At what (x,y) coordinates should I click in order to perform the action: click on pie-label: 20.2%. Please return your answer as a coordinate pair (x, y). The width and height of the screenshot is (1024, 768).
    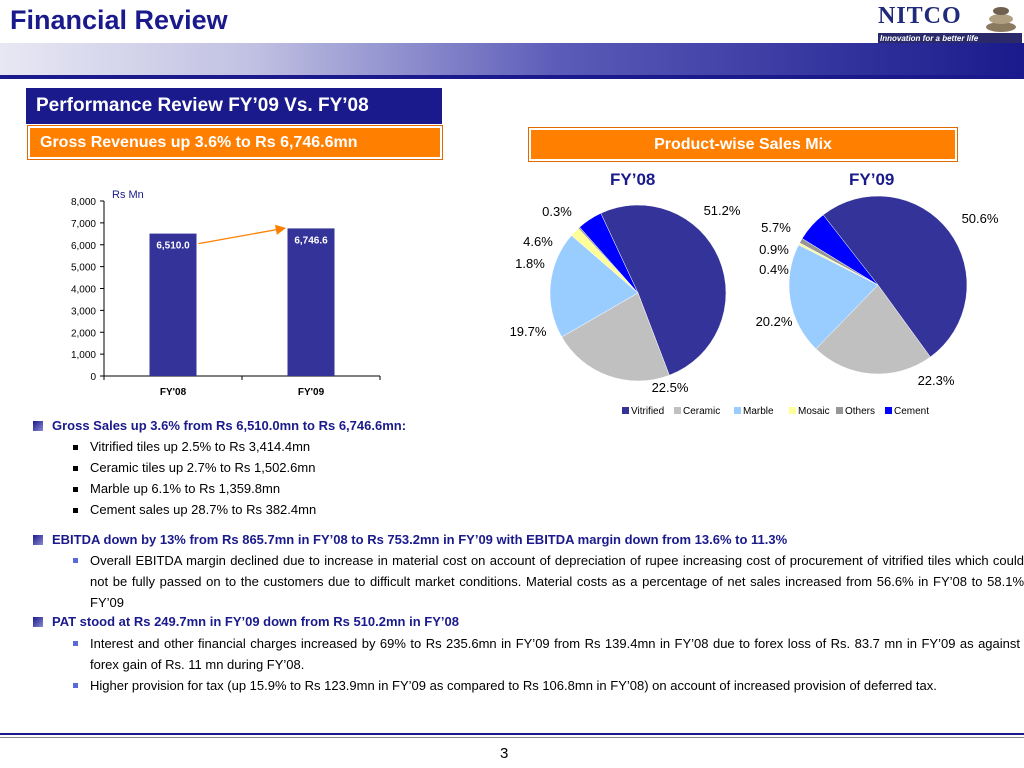
    Looking at the image, I should click on (774, 321).